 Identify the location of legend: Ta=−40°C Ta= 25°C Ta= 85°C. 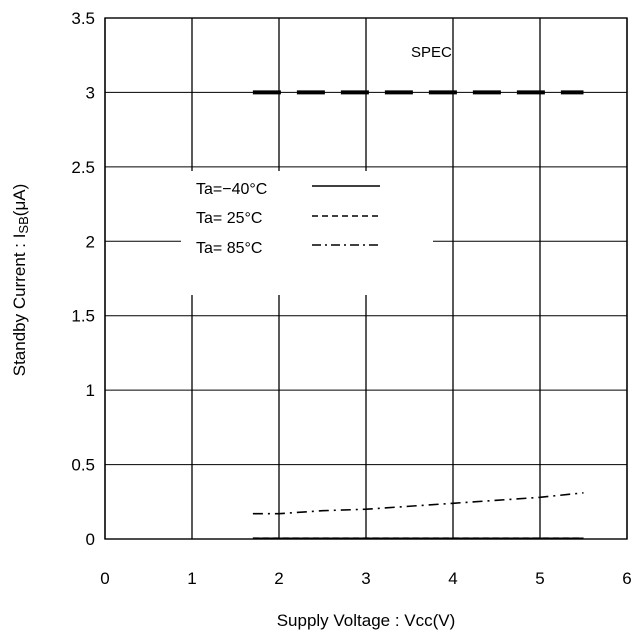
(307, 233).